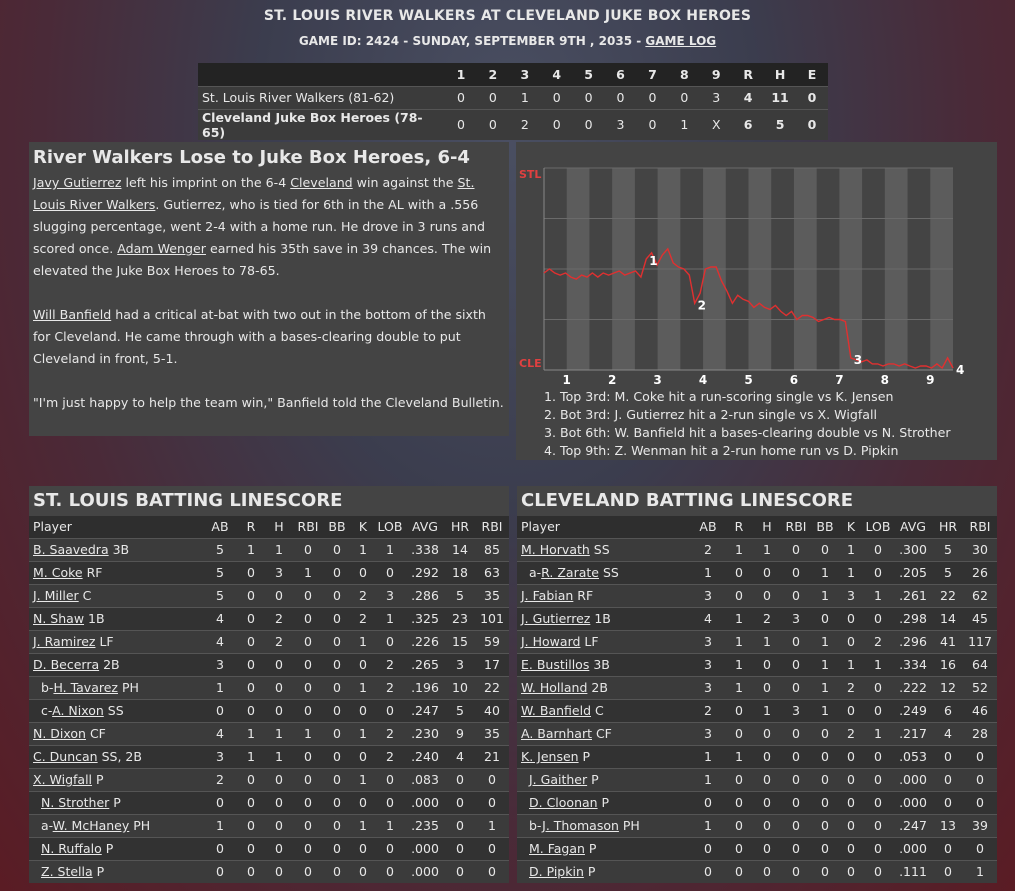 The height and width of the screenshot is (891, 1015). Describe the element at coordinates (913, 572) in the screenshot. I see `stat-cell: .205` at that location.